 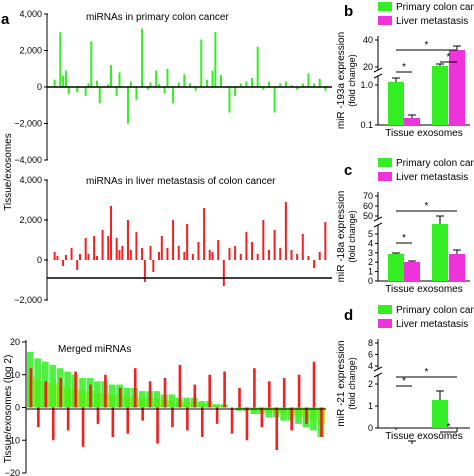 What do you see at coordinates (368, 216) in the screenshot?
I see `y-tick-label: 50` at bounding box center [368, 216].